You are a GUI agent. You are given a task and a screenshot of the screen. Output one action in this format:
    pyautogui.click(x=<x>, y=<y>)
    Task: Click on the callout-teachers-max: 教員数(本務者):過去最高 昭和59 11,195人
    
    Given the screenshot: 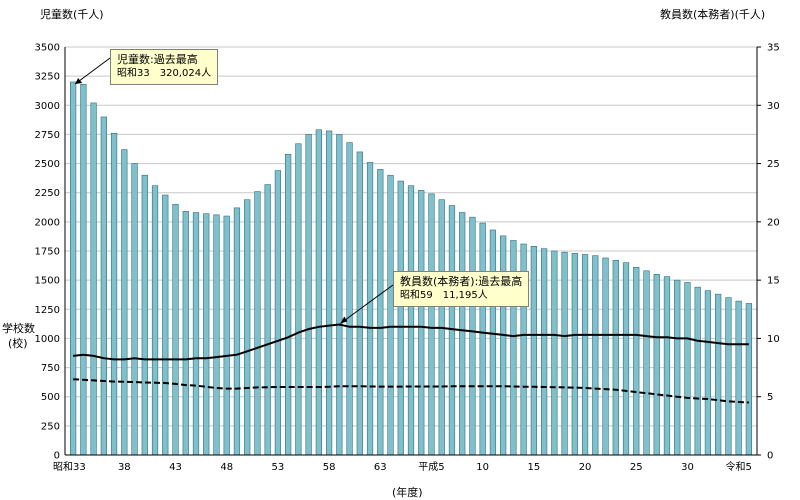 What is the action you would take?
    pyautogui.click(x=461, y=289)
    